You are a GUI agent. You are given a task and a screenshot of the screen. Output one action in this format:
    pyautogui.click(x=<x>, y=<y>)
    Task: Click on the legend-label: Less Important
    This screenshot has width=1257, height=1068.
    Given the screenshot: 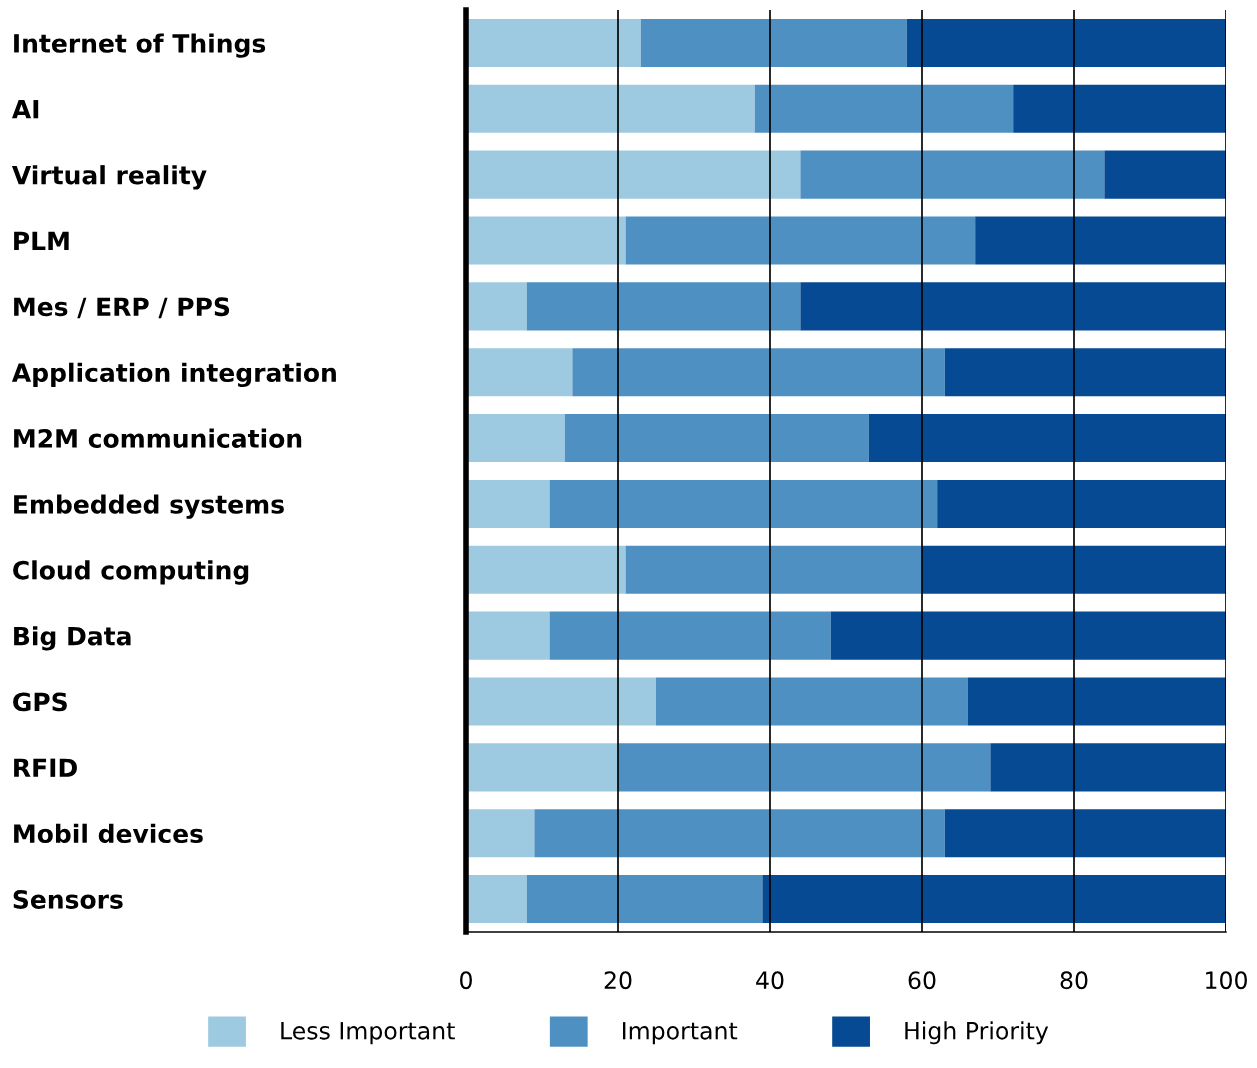 What is the action you would take?
    pyautogui.click(x=368, y=1033)
    